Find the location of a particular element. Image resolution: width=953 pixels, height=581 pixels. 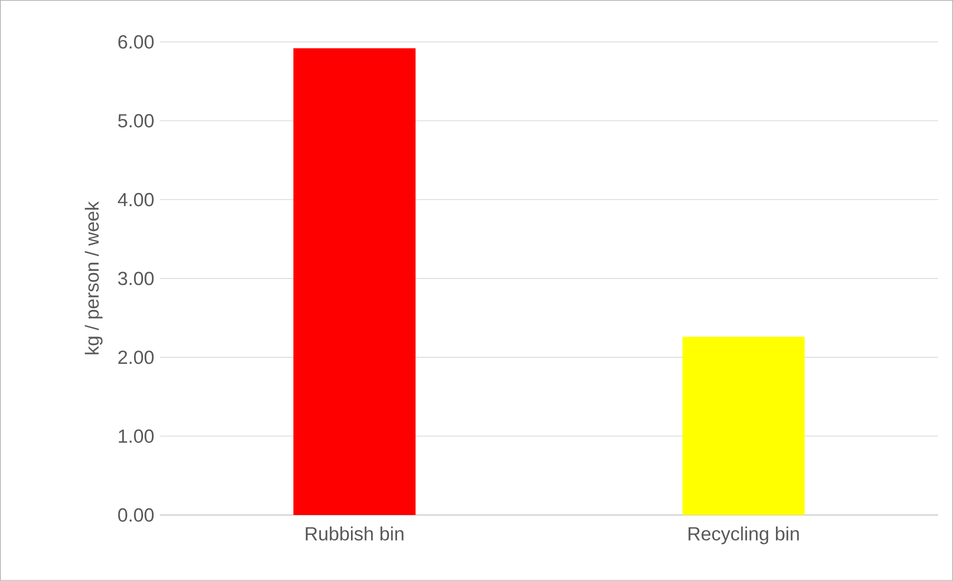

x-tick-label: Rubbish bin is located at coordinates (355, 533).